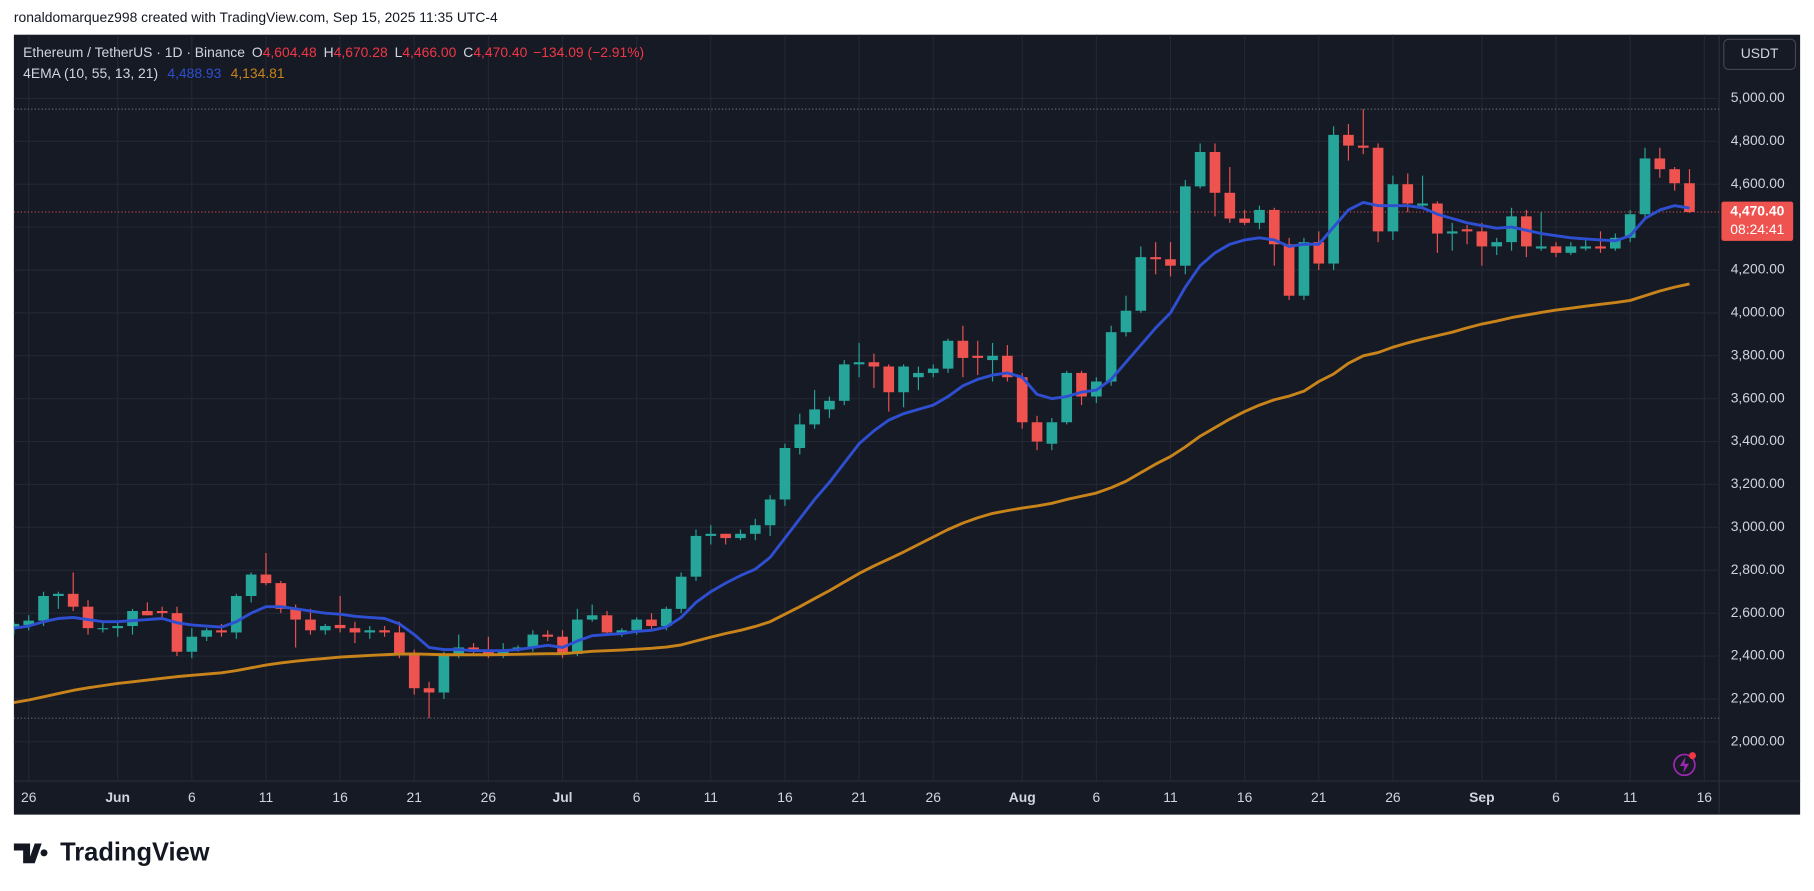 The image size is (1814, 891). Describe the element at coordinates (290, 52) in the screenshot. I see `ohlc-value: 4,604.48` at that location.